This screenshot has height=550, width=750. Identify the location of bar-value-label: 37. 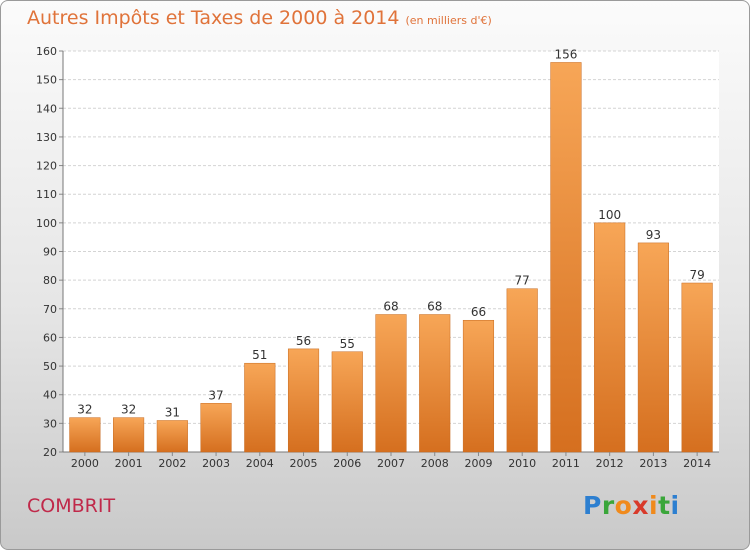
(215, 395).